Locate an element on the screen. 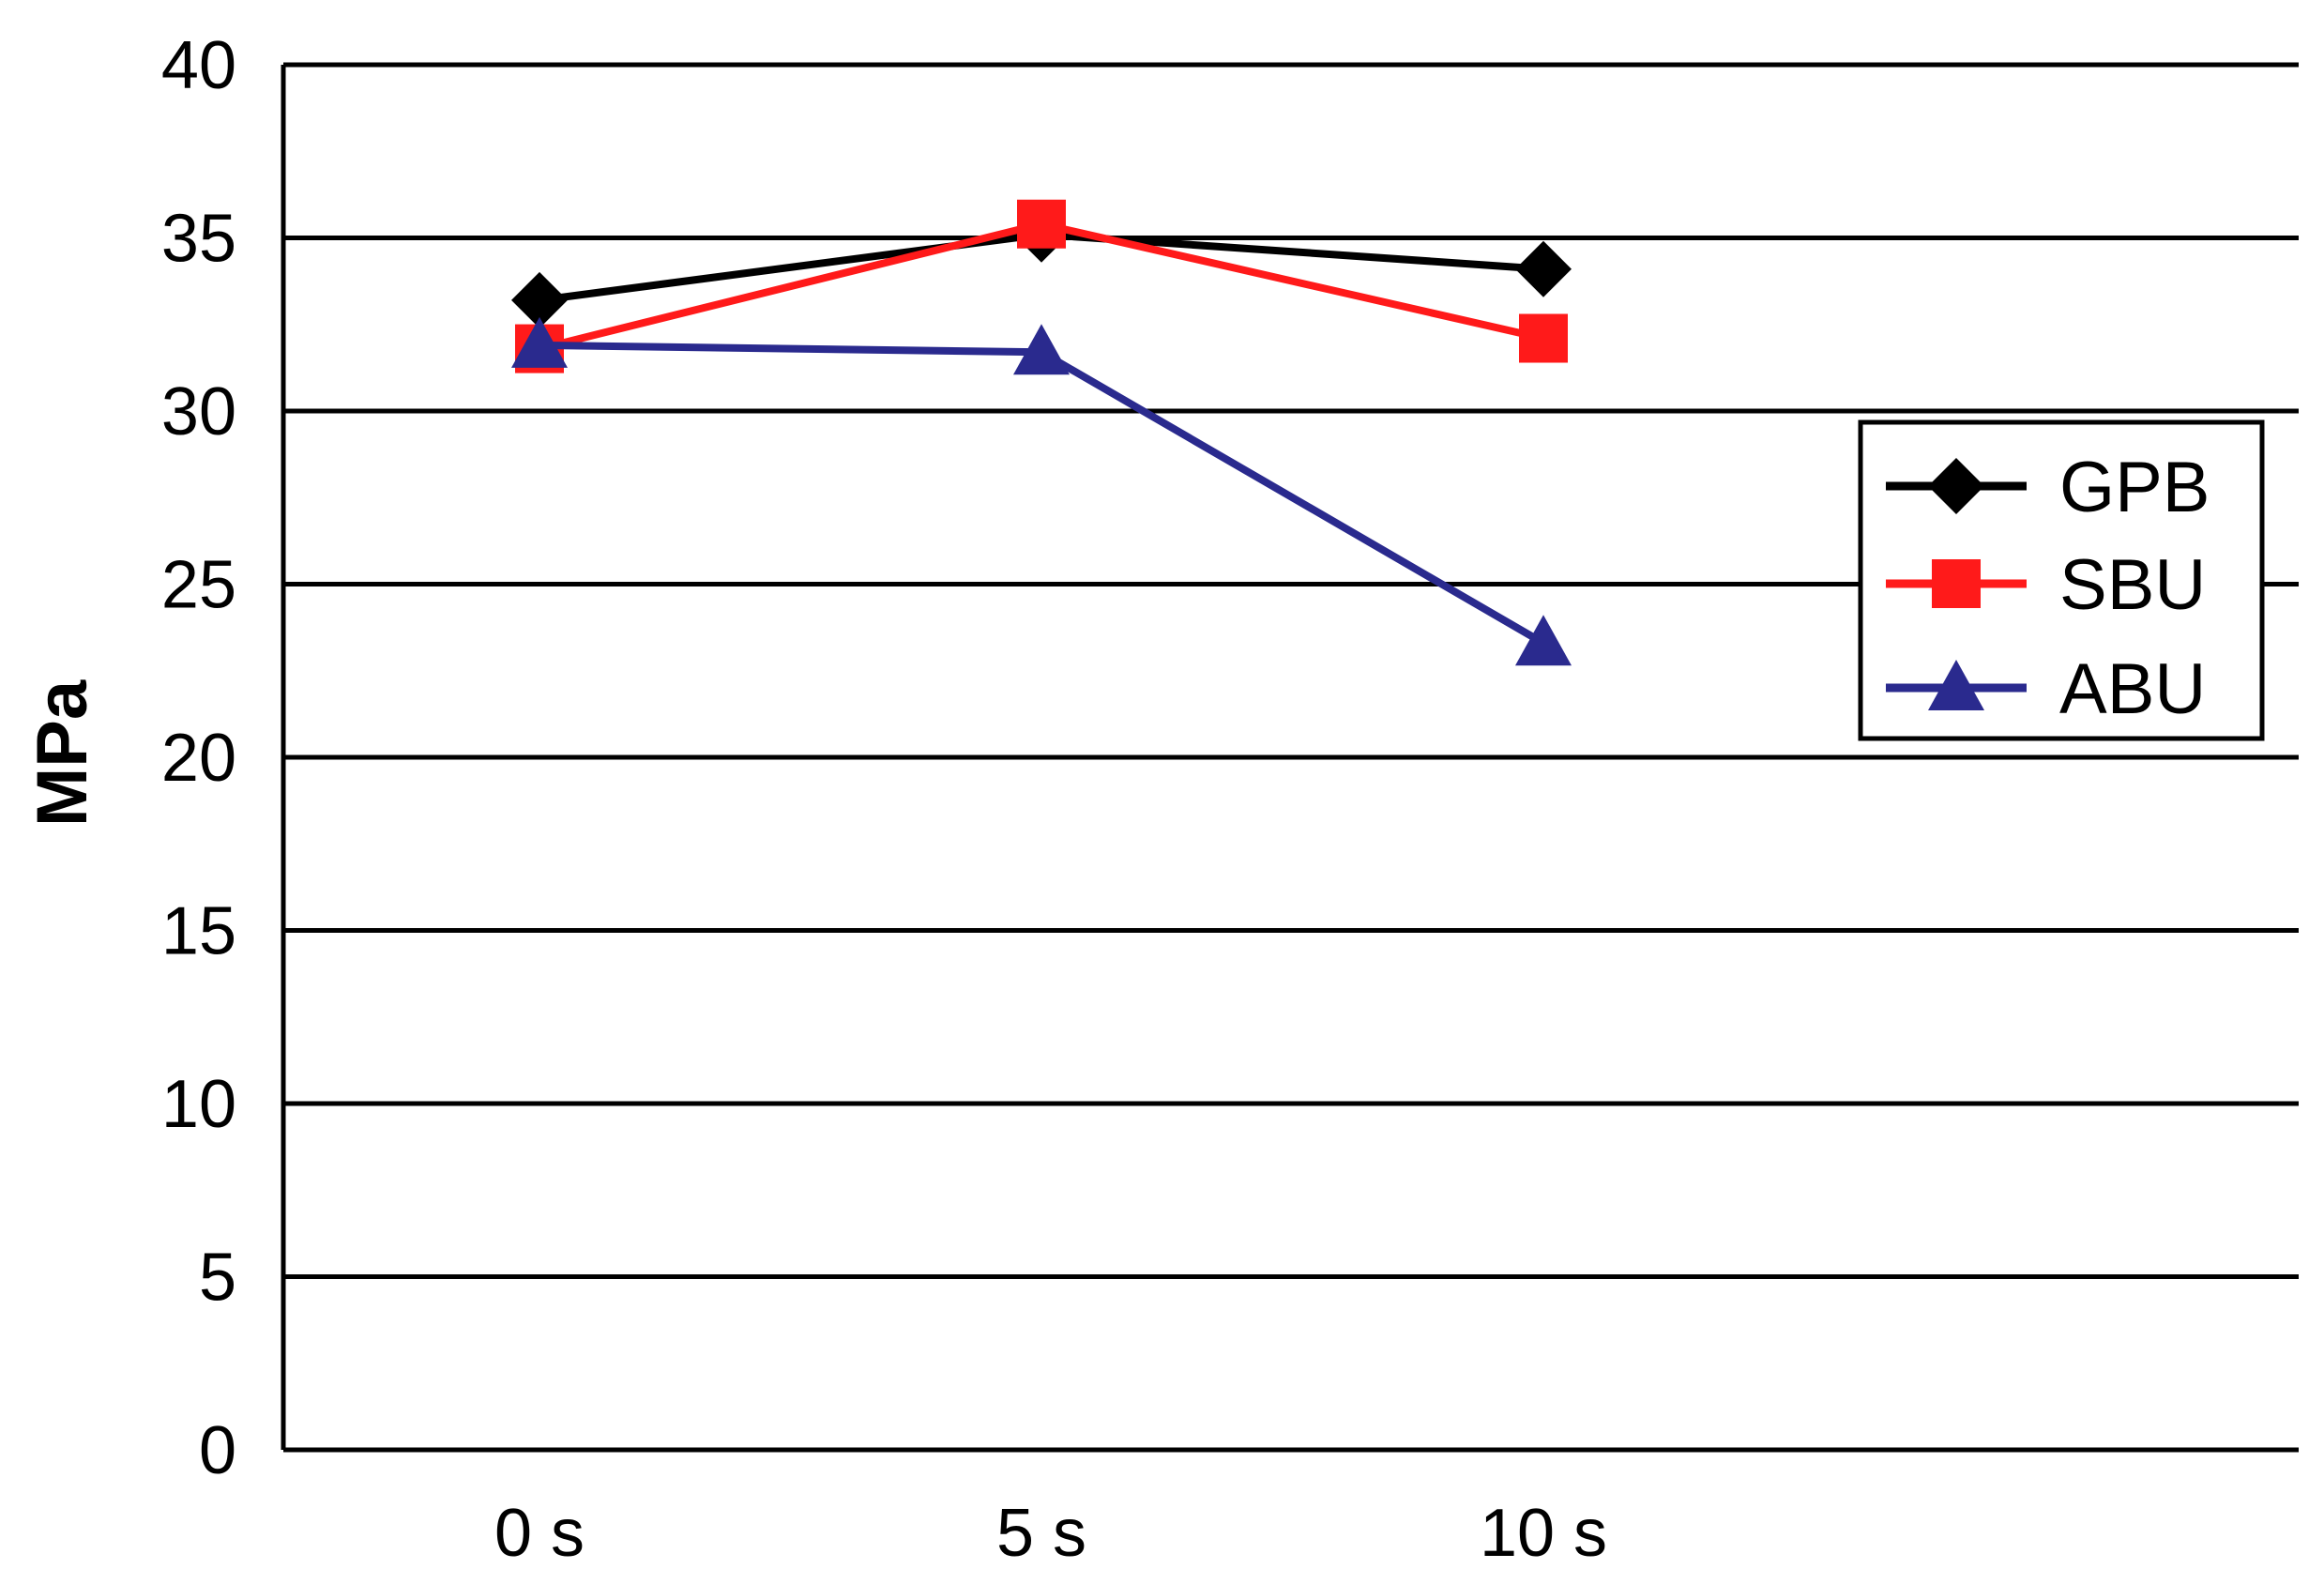  y-tick-label-25: 25 is located at coordinates (198, 585).